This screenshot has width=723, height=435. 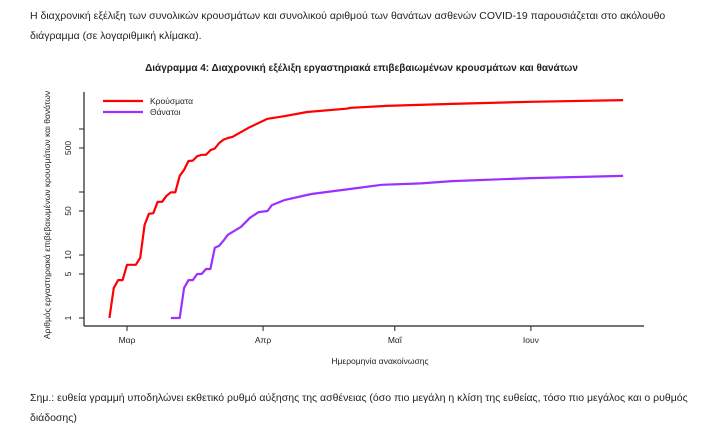 What do you see at coordinates (172, 101) in the screenshot?
I see `legend-label-cases: Κρούσματα` at bounding box center [172, 101].